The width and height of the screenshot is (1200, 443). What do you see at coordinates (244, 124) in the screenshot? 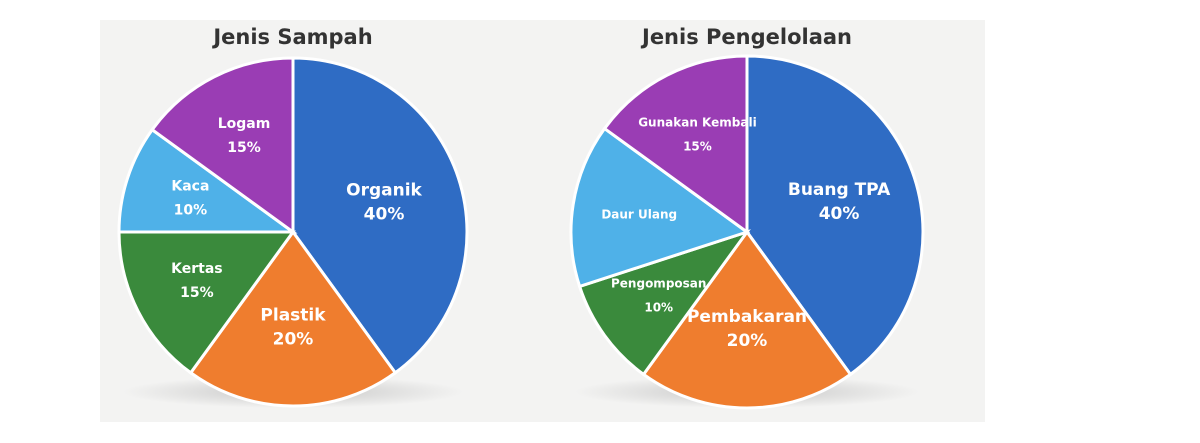
I see `slice-label: Logam` at bounding box center [244, 124].